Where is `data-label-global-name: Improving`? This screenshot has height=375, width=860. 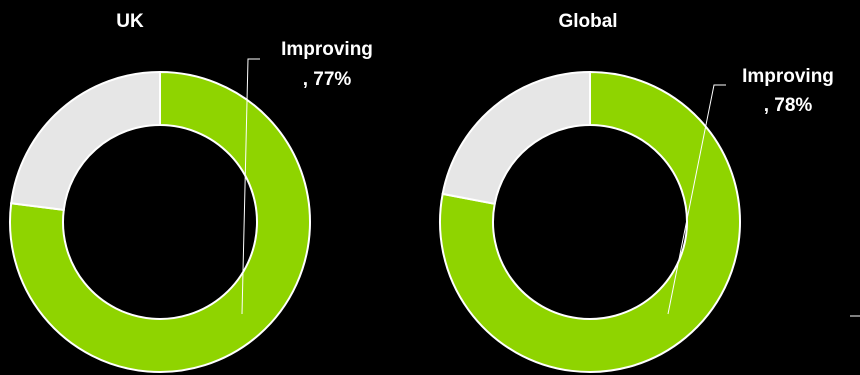 data-label-global-name: Improving is located at coordinates (788, 76).